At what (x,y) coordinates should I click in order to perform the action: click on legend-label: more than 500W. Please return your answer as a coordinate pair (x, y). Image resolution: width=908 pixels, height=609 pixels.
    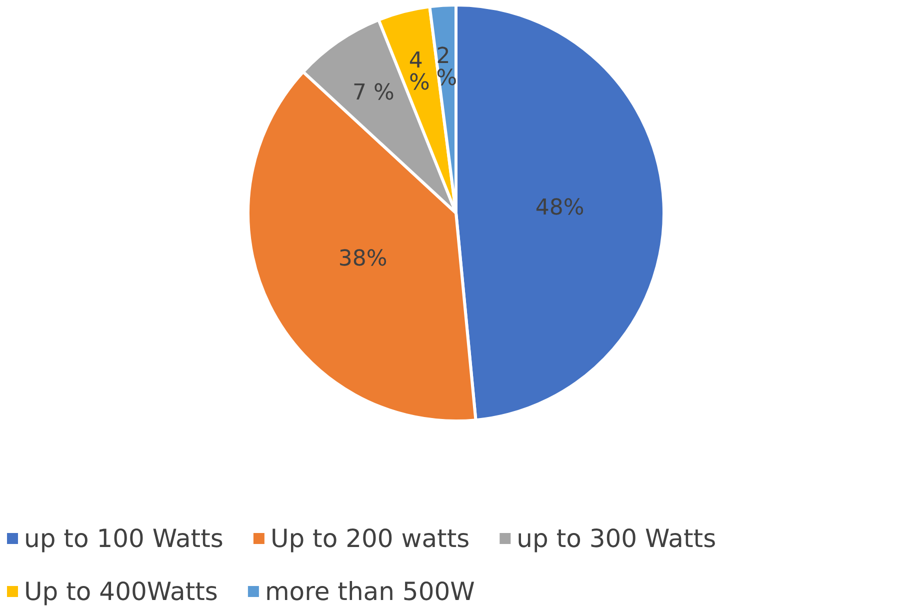
    Looking at the image, I should click on (369, 591).